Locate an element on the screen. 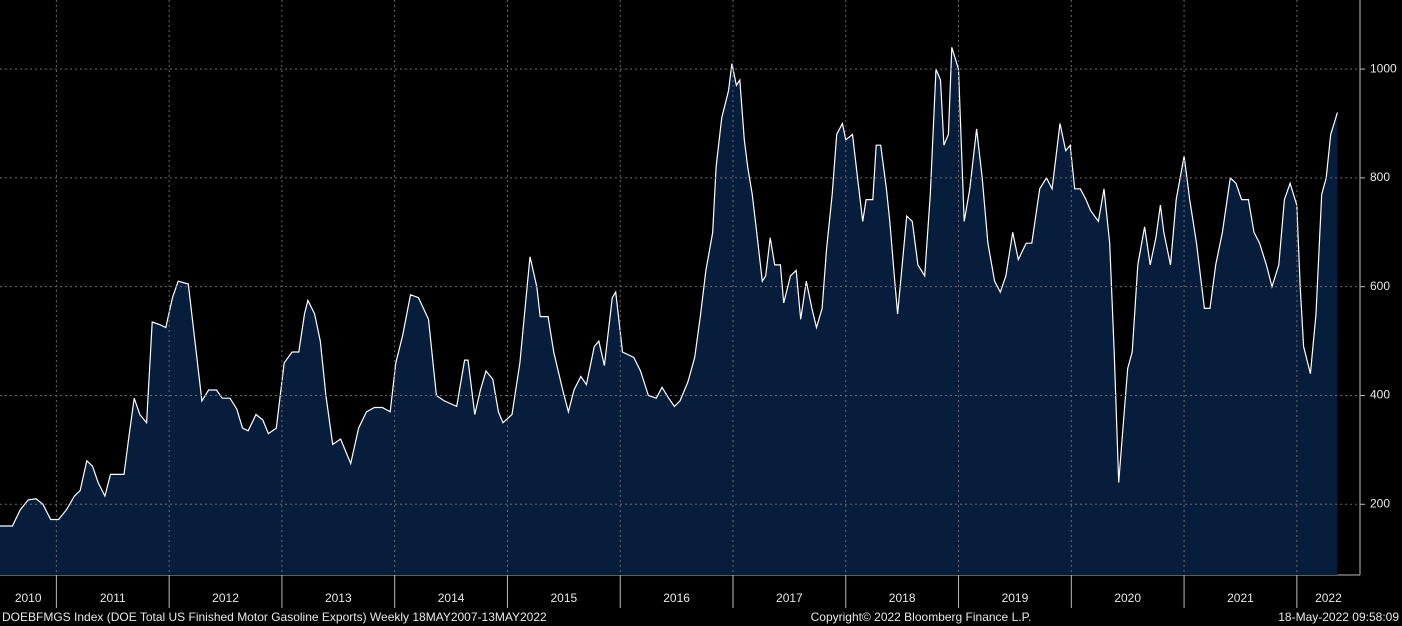  x-tick-label: 2015 is located at coordinates (563, 598).